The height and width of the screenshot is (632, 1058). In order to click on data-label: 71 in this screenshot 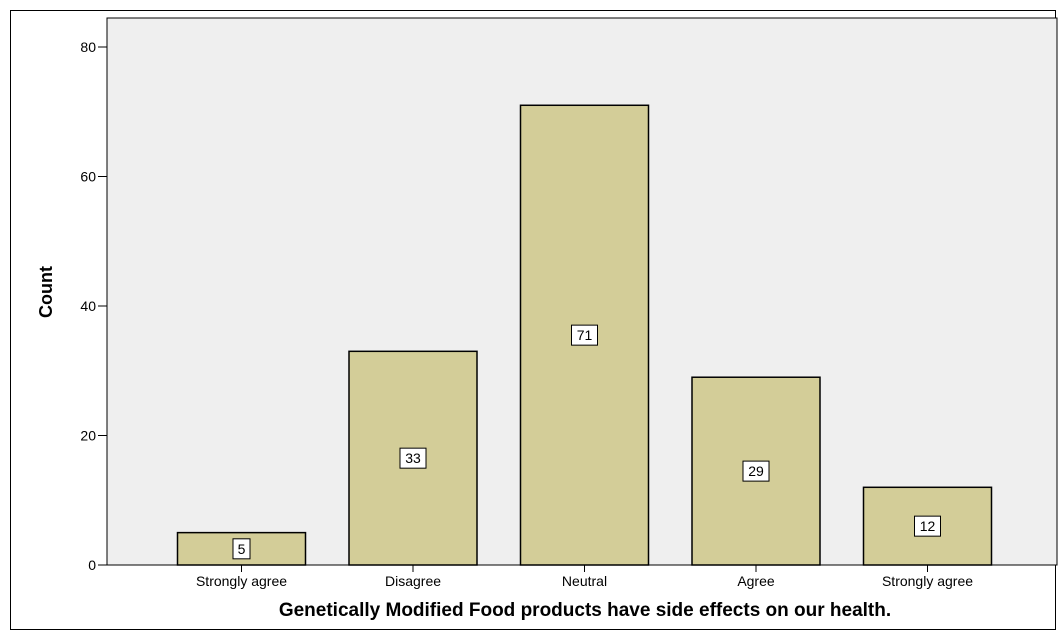, I will do `click(585, 335)`.